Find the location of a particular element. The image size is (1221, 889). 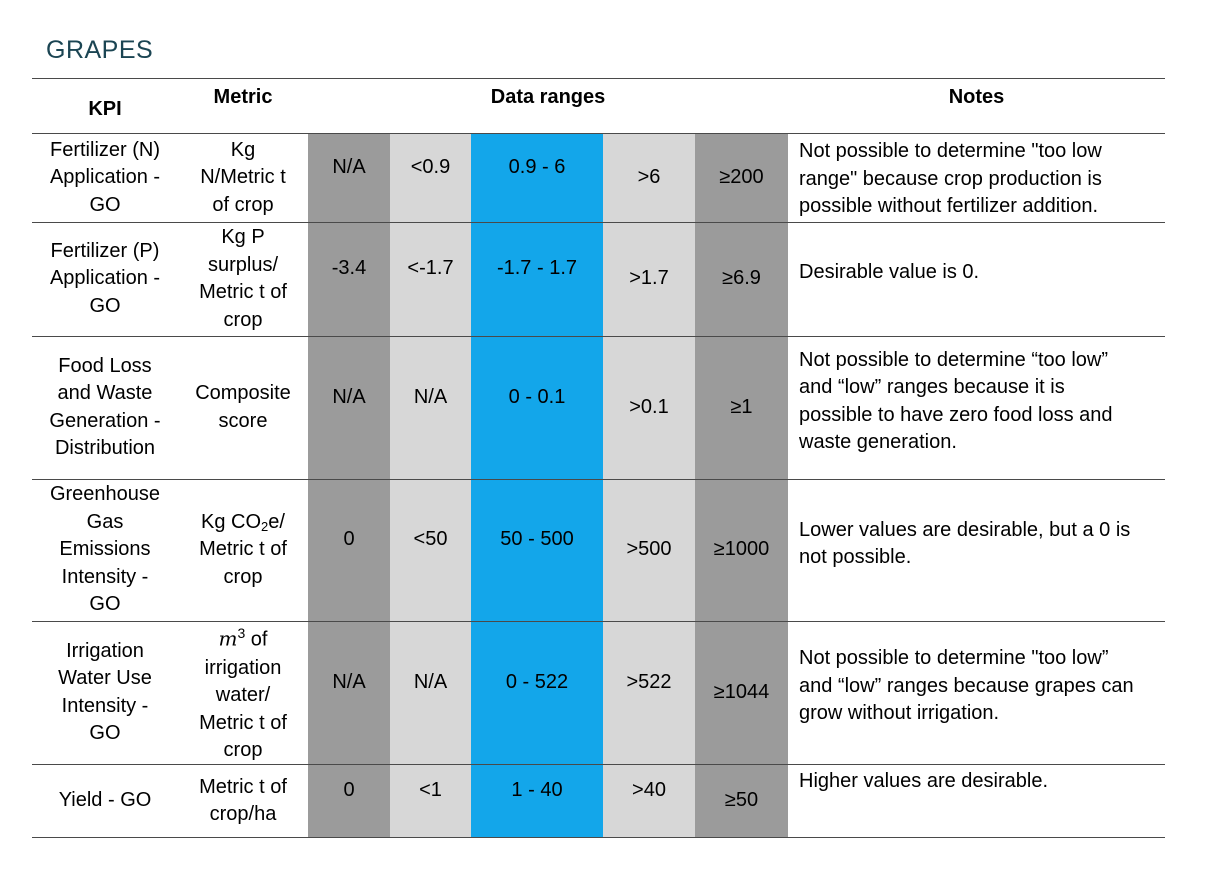

text-line: N/Metric t is located at coordinates (243, 177).